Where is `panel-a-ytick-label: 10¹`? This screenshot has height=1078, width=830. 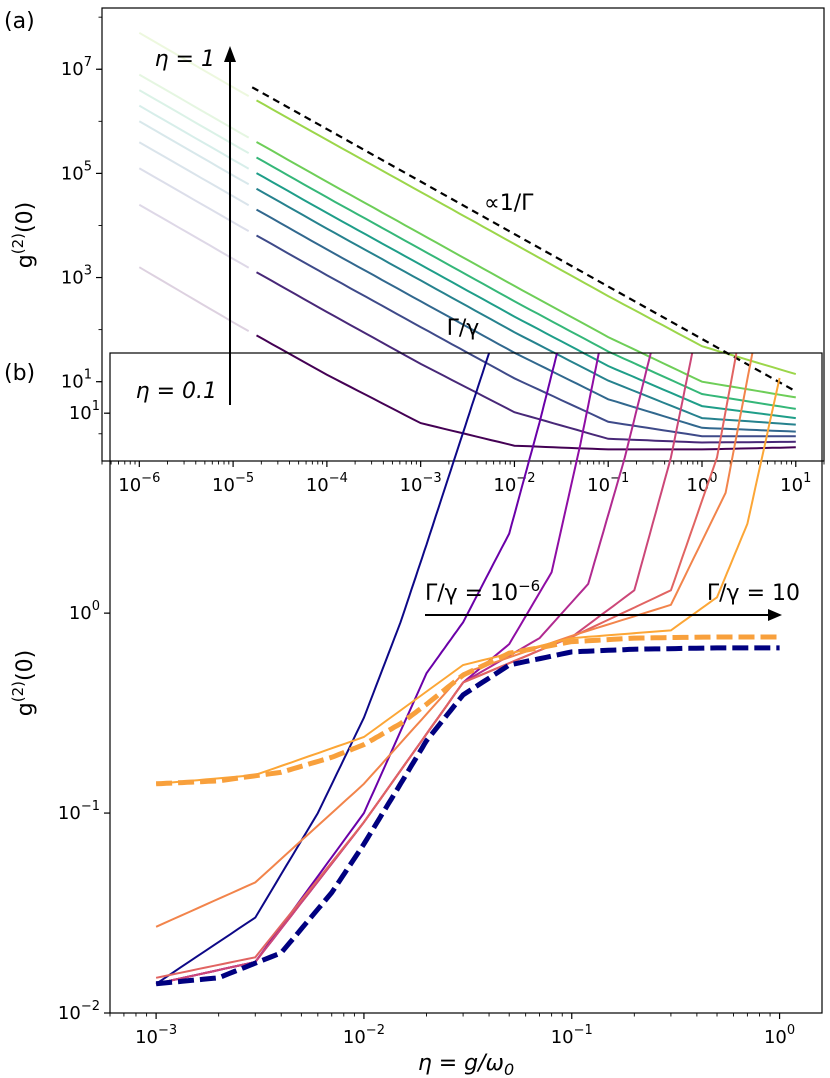
panel-a-ytick-label: 10¹ is located at coordinates (76, 380).